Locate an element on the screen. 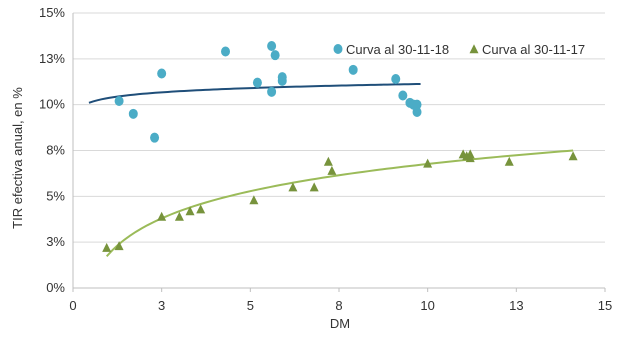 The width and height of the screenshot is (629, 337). x-tick-label: 3 is located at coordinates (161, 305).